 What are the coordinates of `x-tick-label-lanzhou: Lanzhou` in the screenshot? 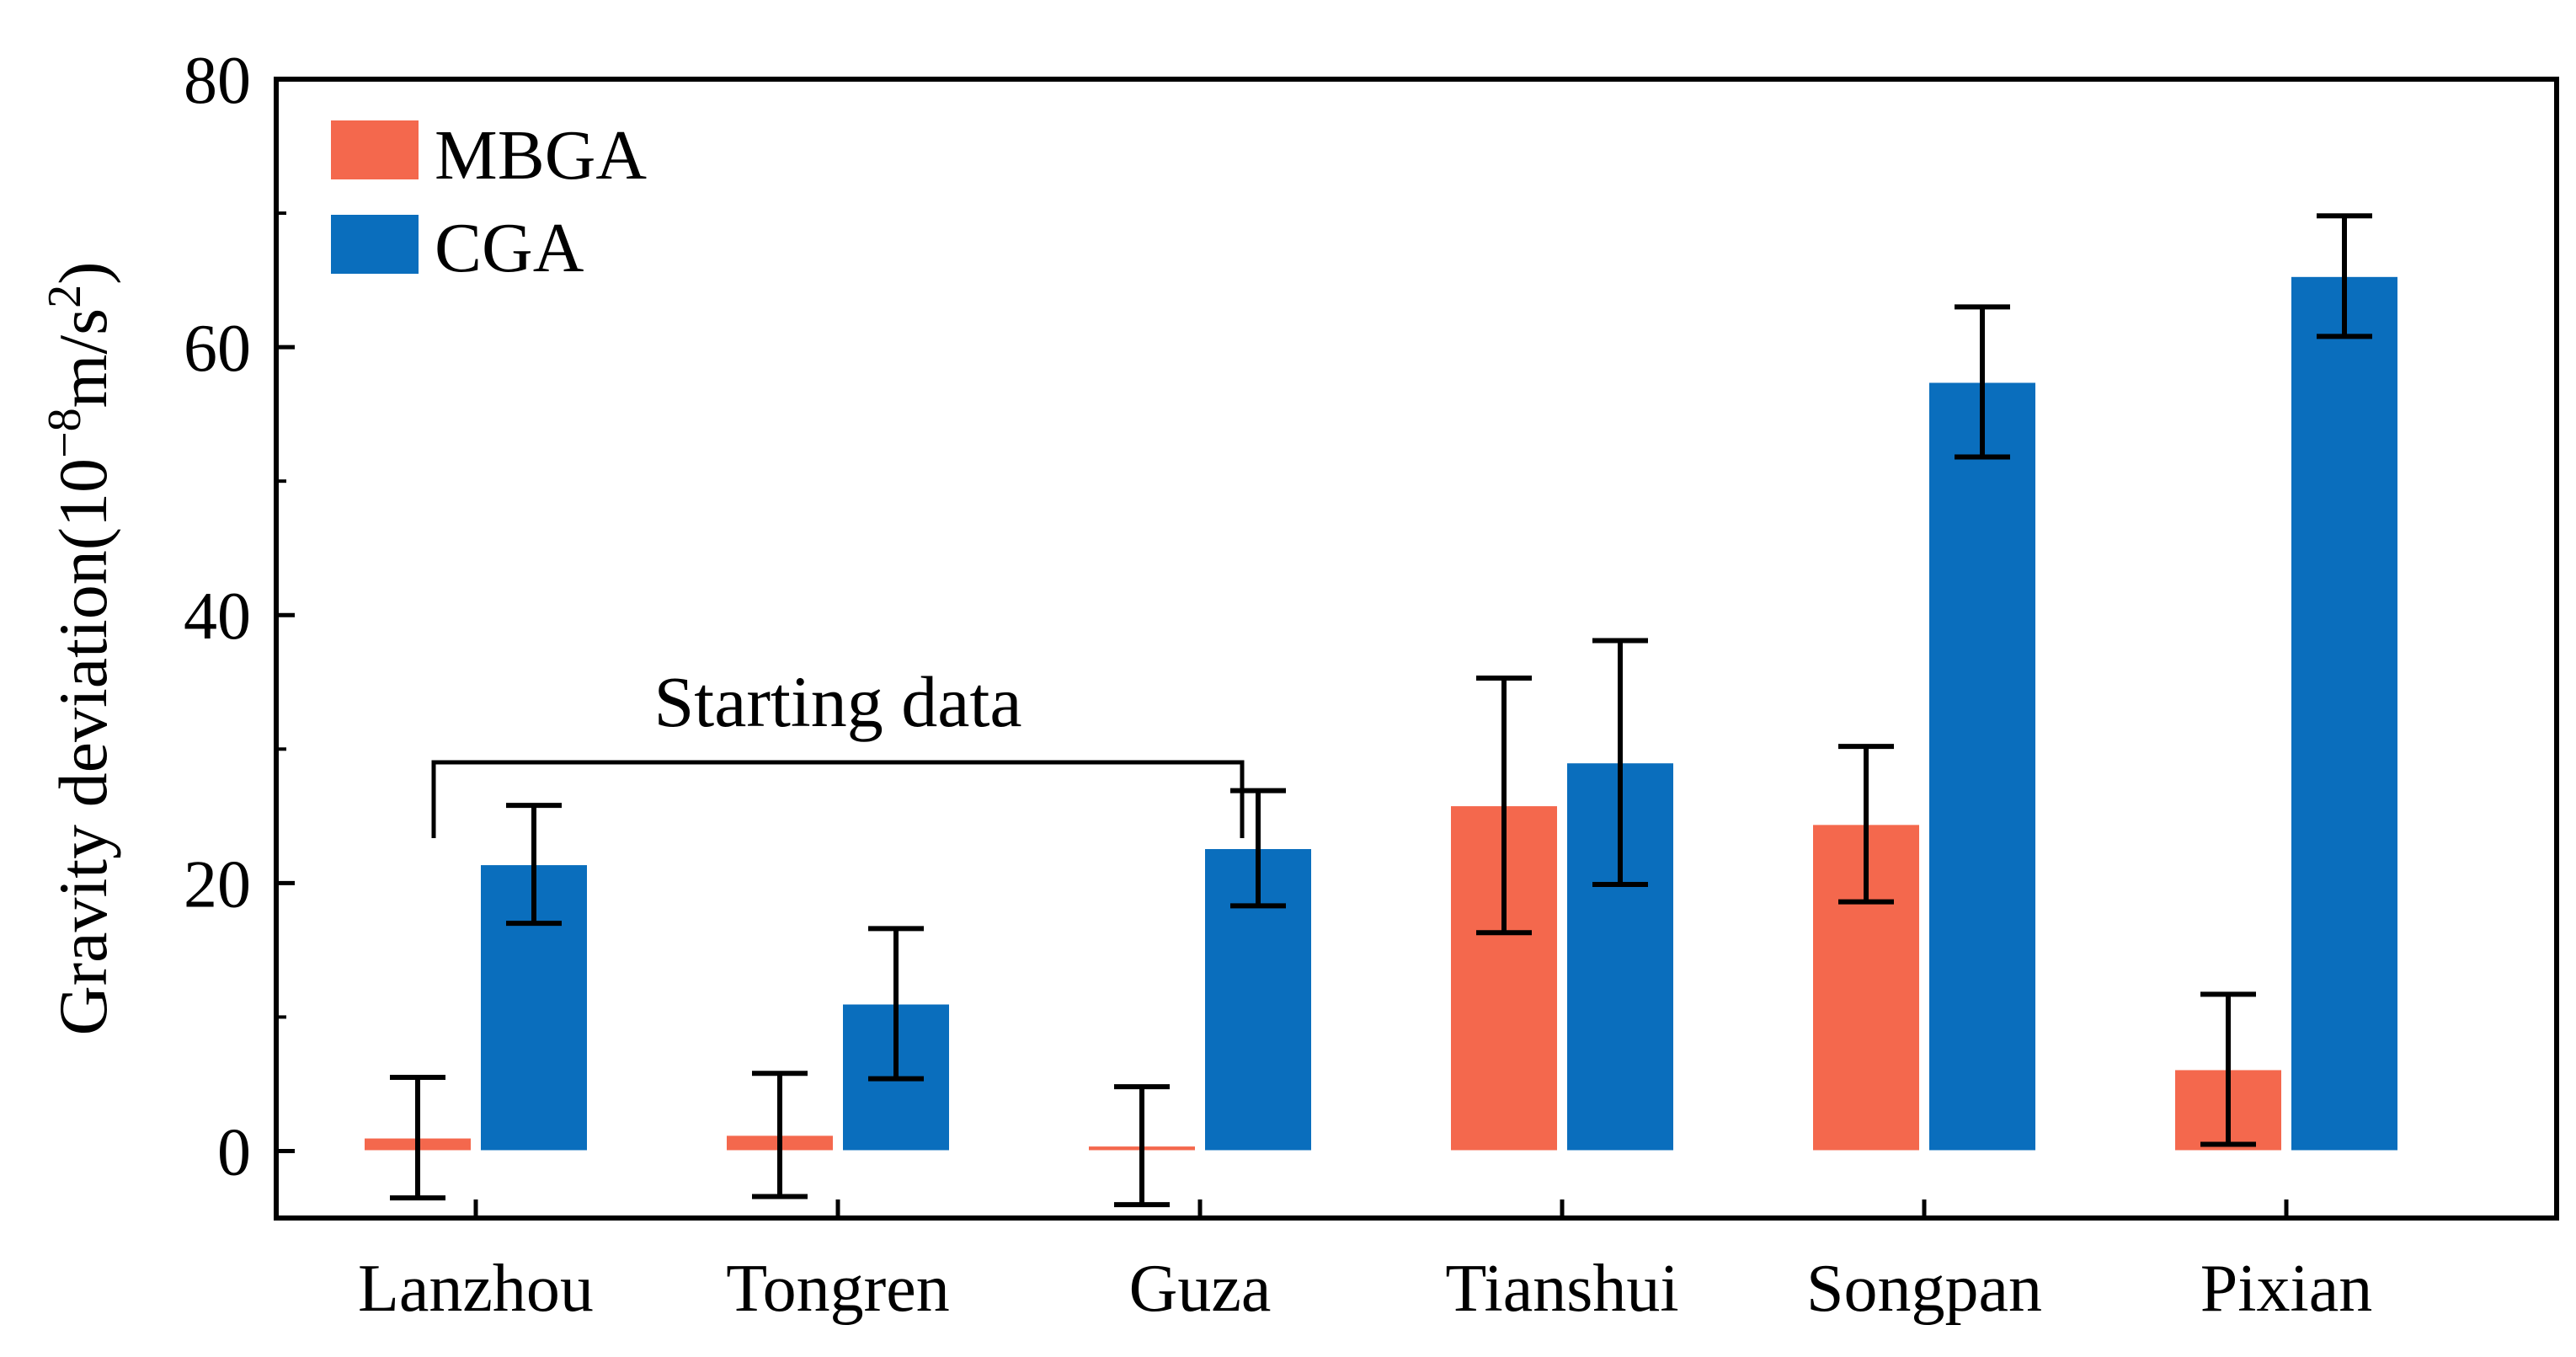 It's located at (476, 1289).